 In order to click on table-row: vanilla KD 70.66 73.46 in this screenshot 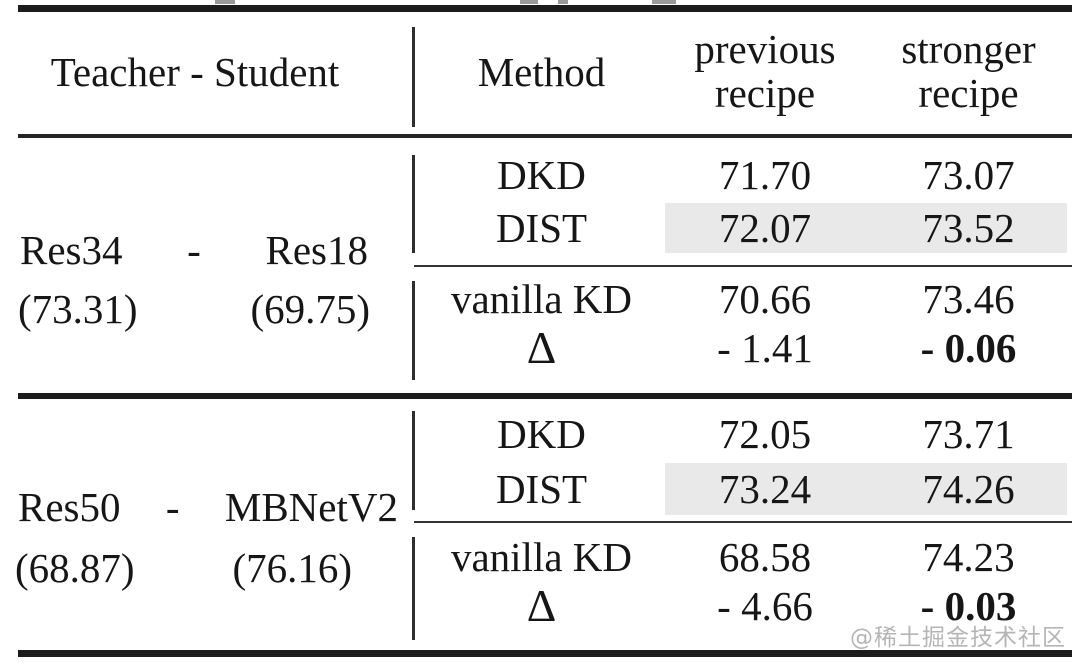, I will do `click(745, 299)`.